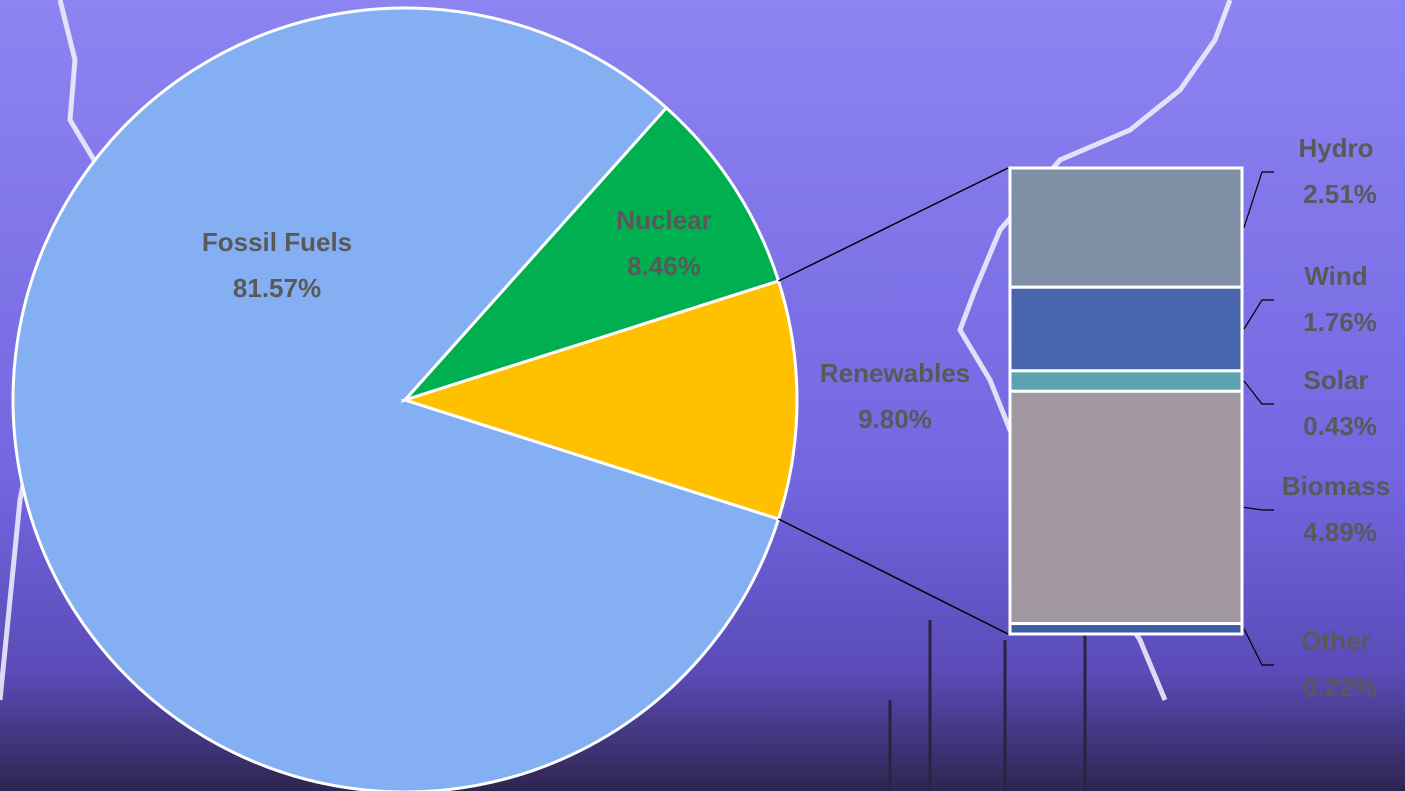 Image resolution: width=1405 pixels, height=791 pixels. What do you see at coordinates (987, 705) in the screenshot?
I see `poles` at bounding box center [987, 705].